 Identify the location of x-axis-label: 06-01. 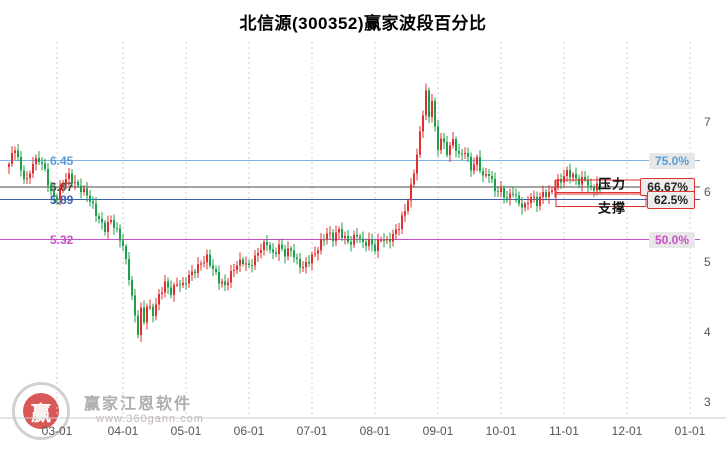
(249, 431).